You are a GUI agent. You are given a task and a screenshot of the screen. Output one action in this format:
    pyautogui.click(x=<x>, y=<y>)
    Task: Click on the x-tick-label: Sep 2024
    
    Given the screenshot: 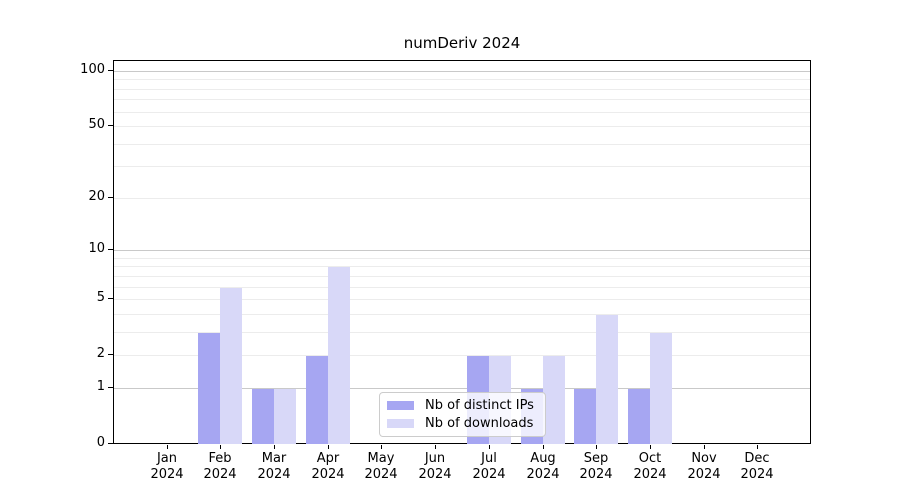 What is the action you would take?
    pyautogui.click(x=596, y=467)
    